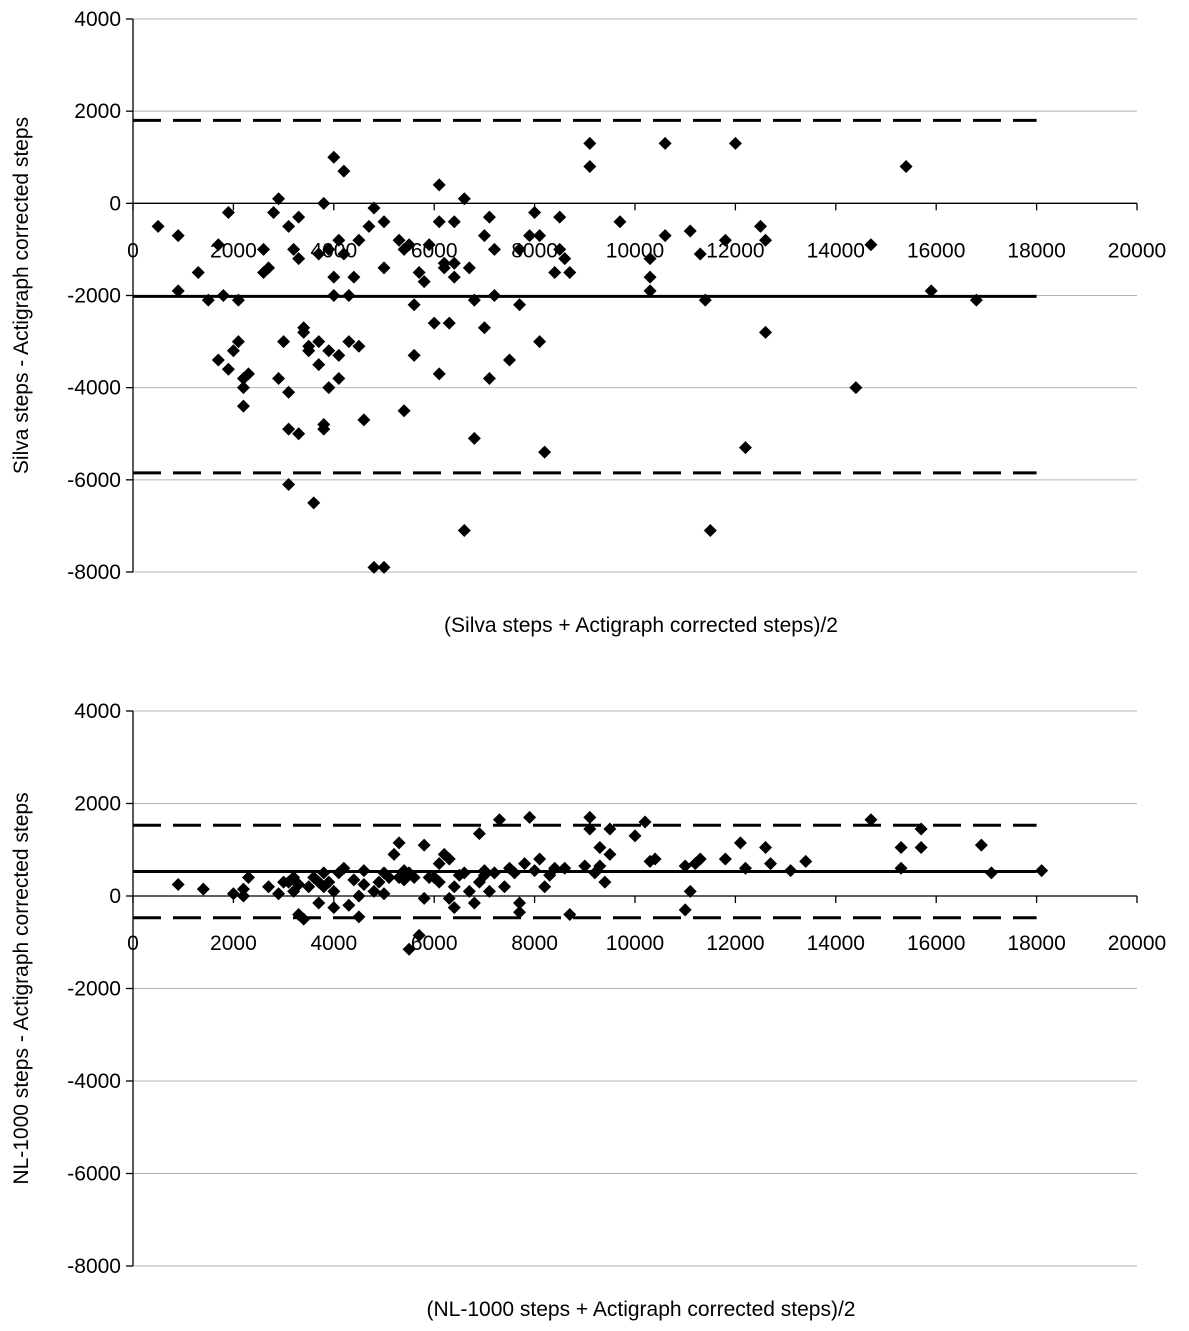 The width and height of the screenshot is (1189, 1331). I want to click on x-tick-label: 6000, so click(434, 250).